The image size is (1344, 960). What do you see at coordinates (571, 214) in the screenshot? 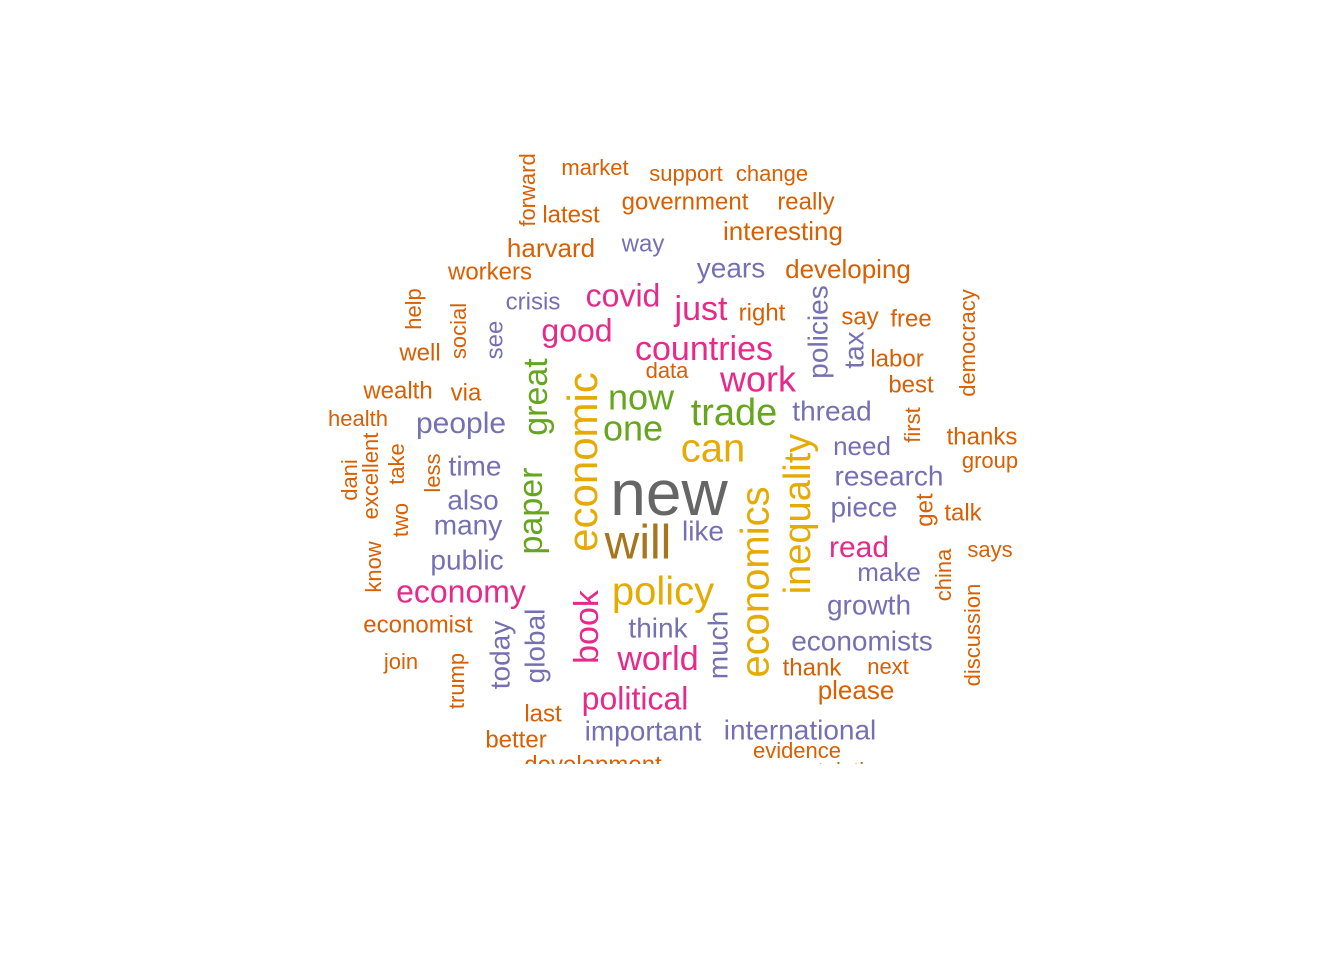
I see `word-latest: latest` at bounding box center [571, 214].